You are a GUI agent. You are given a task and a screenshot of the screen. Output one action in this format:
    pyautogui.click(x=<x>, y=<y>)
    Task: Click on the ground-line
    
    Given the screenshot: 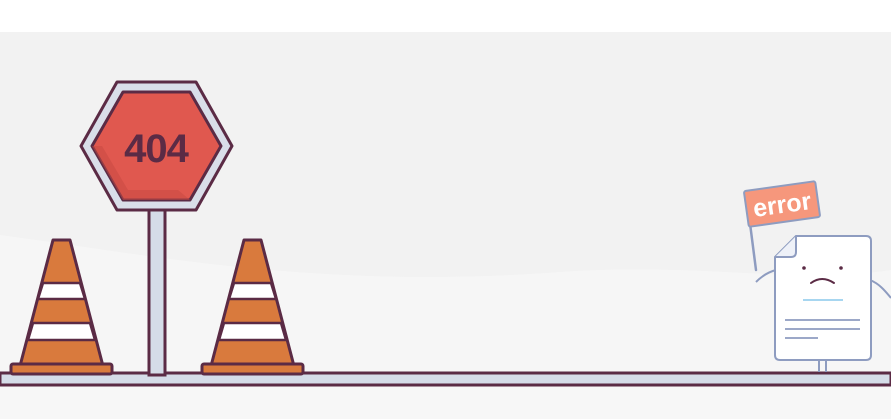 What is the action you would take?
    pyautogui.click(x=445, y=379)
    